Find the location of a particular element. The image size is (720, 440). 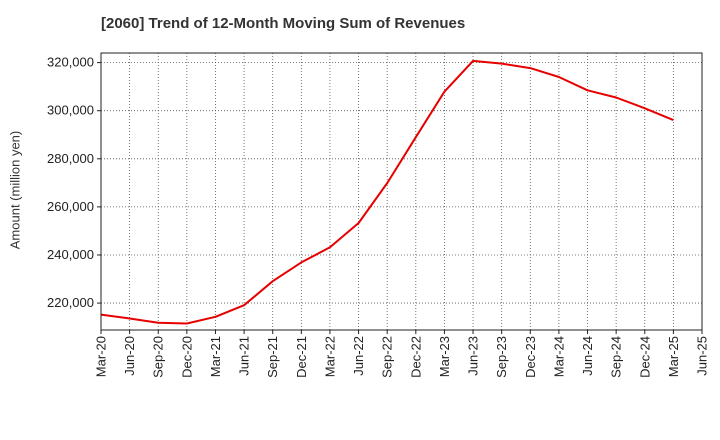

x-tick-label: Sep-21 is located at coordinates (272, 357).